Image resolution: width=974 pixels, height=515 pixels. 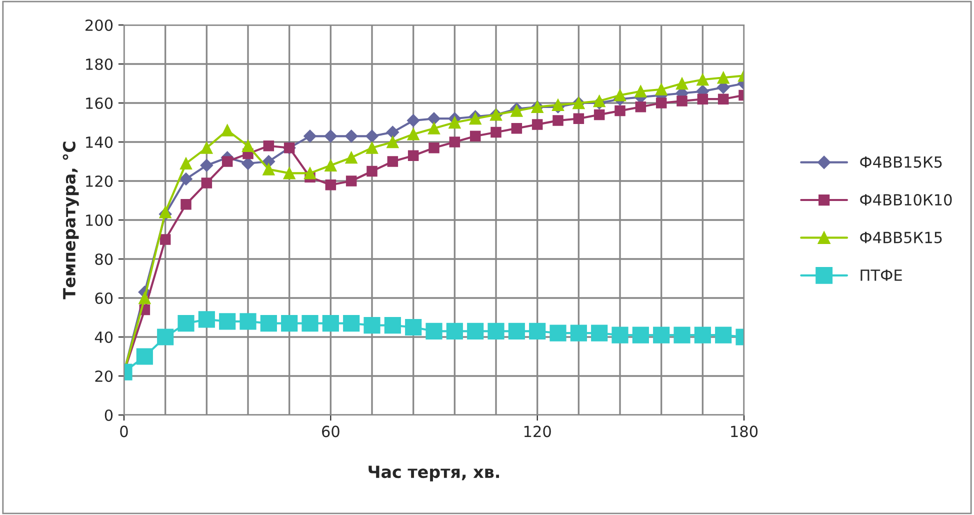 What do you see at coordinates (108, 415) in the screenshot?
I see `y-tick-label: 0` at bounding box center [108, 415].